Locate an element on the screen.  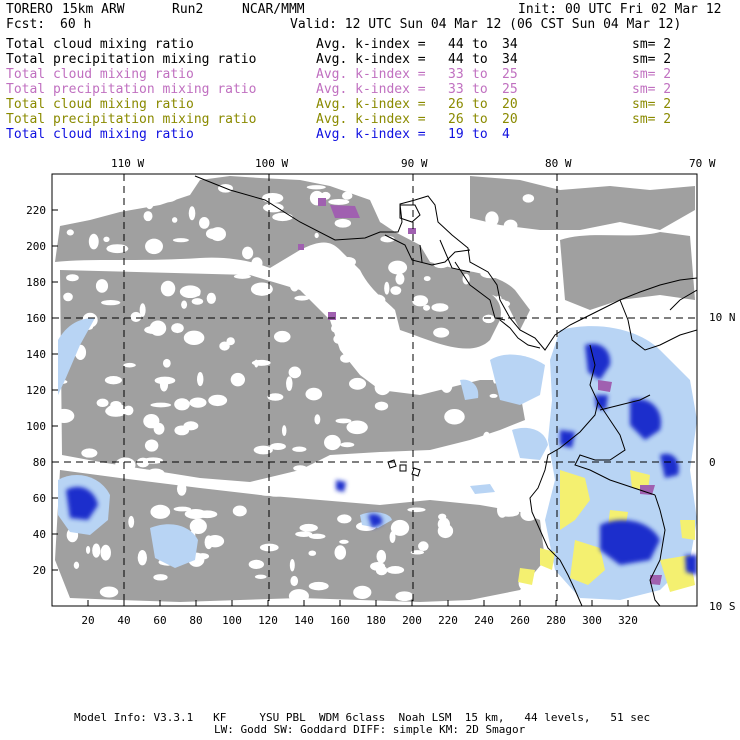
legend-k-from: 26 is located at coordinates (456, 119).